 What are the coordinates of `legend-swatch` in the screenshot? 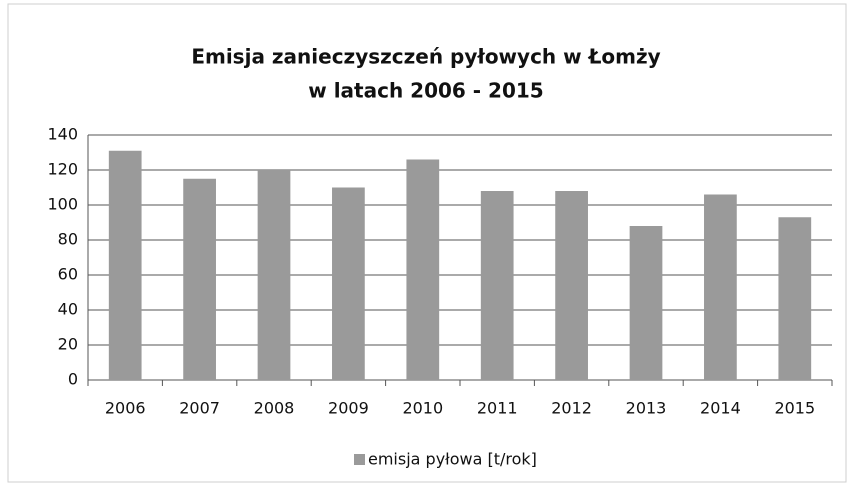 It's located at (359, 459).